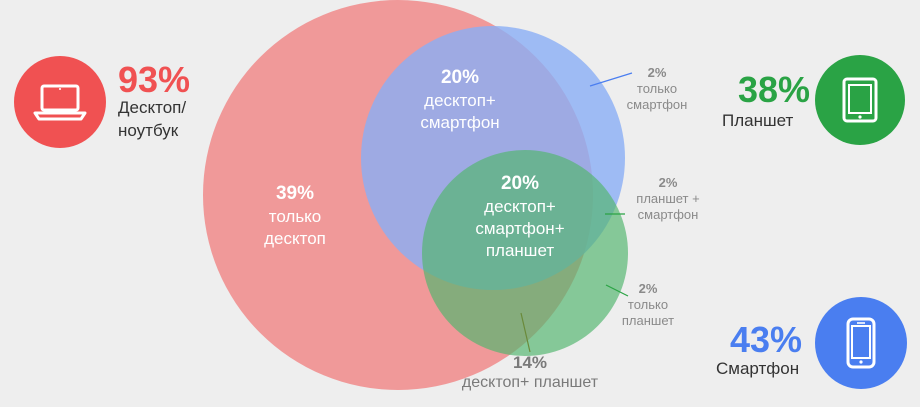  I want to click on label-desktop-only: 39% только десктоп, so click(295, 216).